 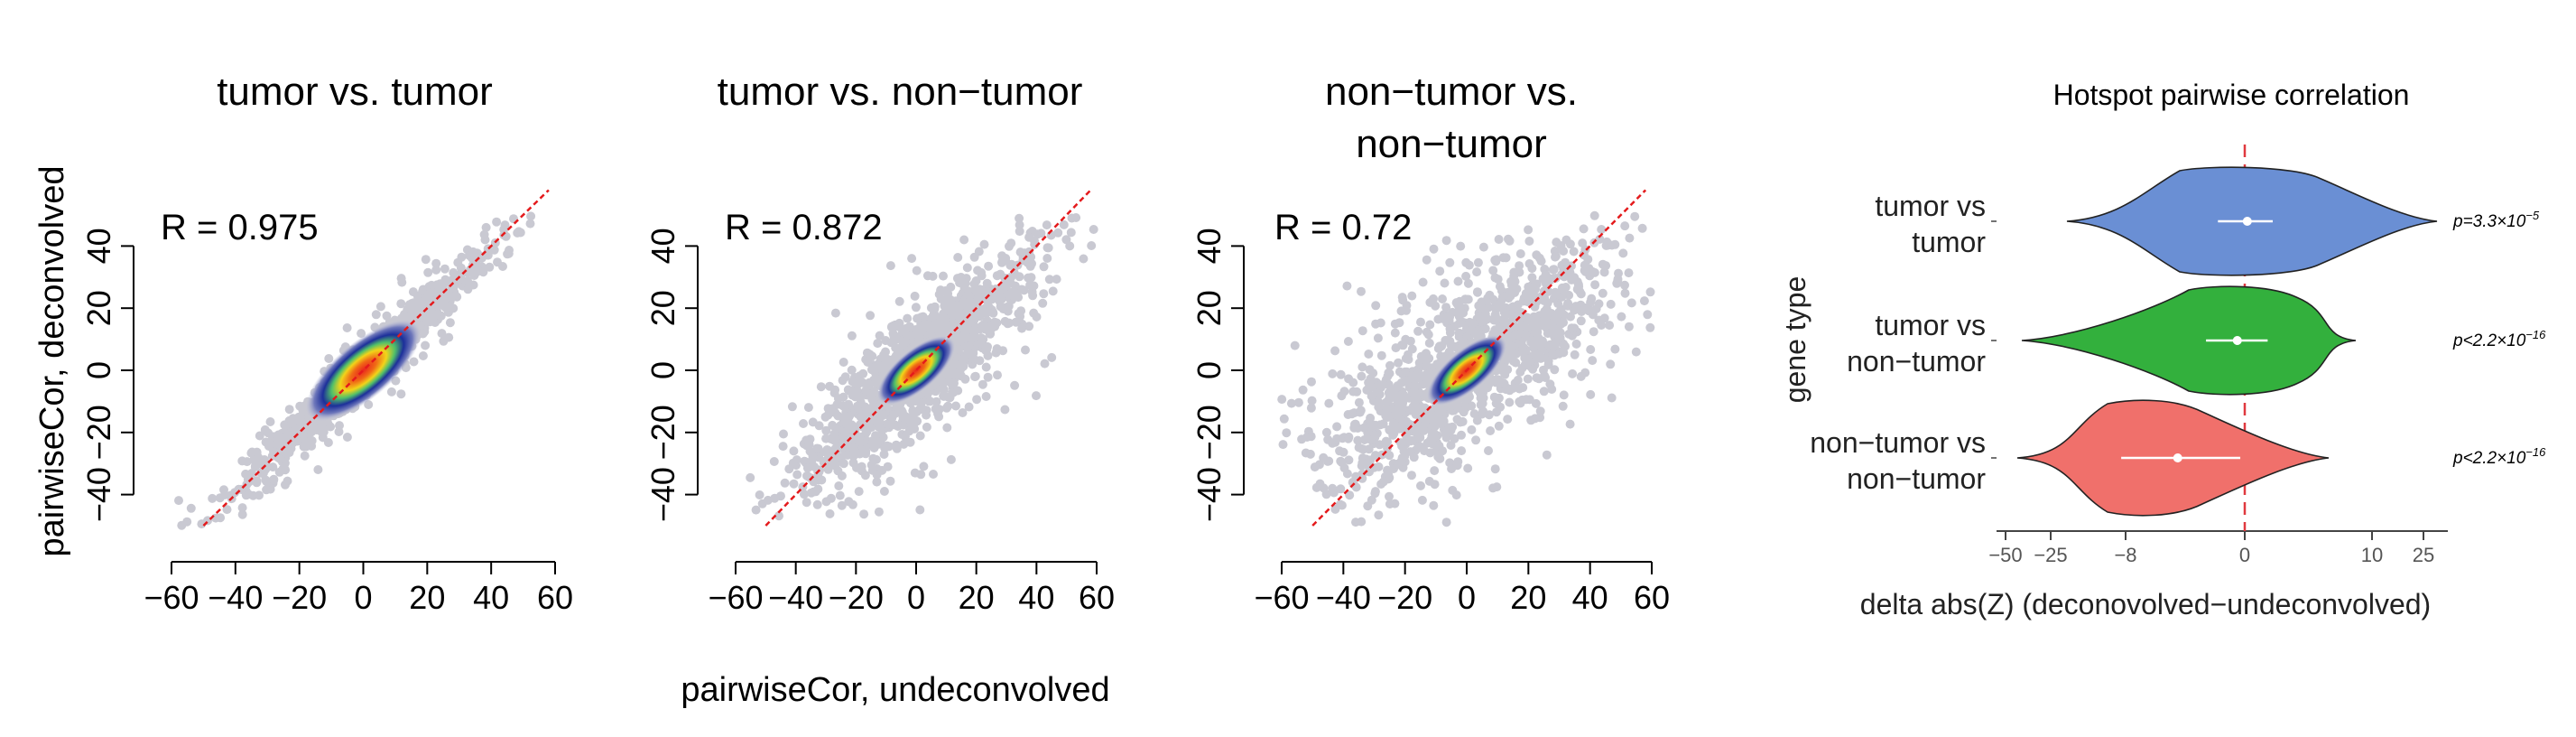 I want to click on y-tick-label: 20, so click(x=662, y=308).